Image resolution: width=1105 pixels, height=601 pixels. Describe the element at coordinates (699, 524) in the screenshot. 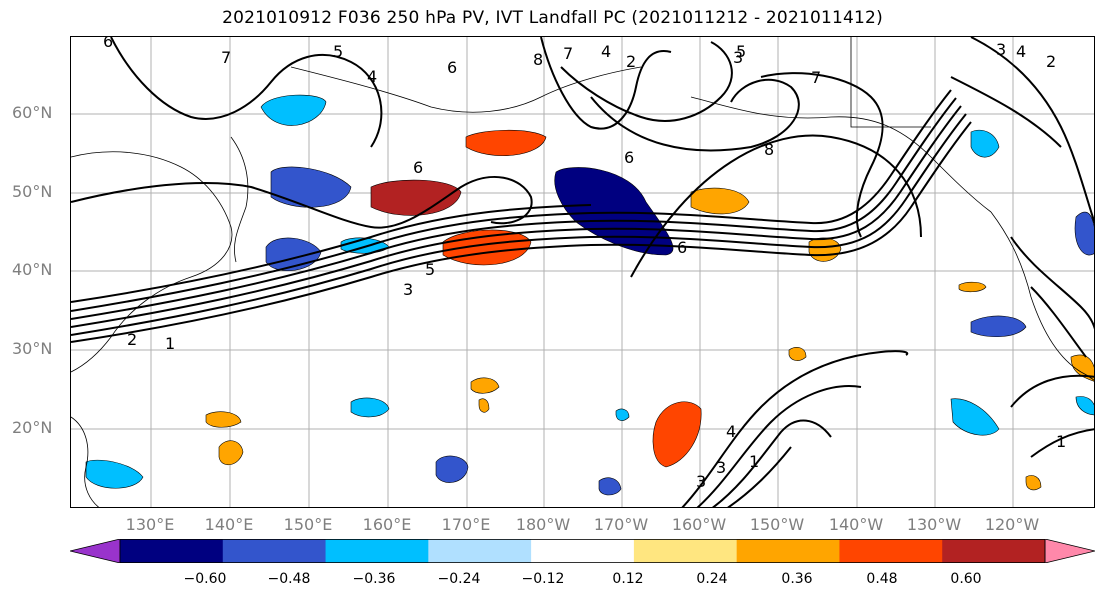

I see `lon-label: 160°W` at that location.